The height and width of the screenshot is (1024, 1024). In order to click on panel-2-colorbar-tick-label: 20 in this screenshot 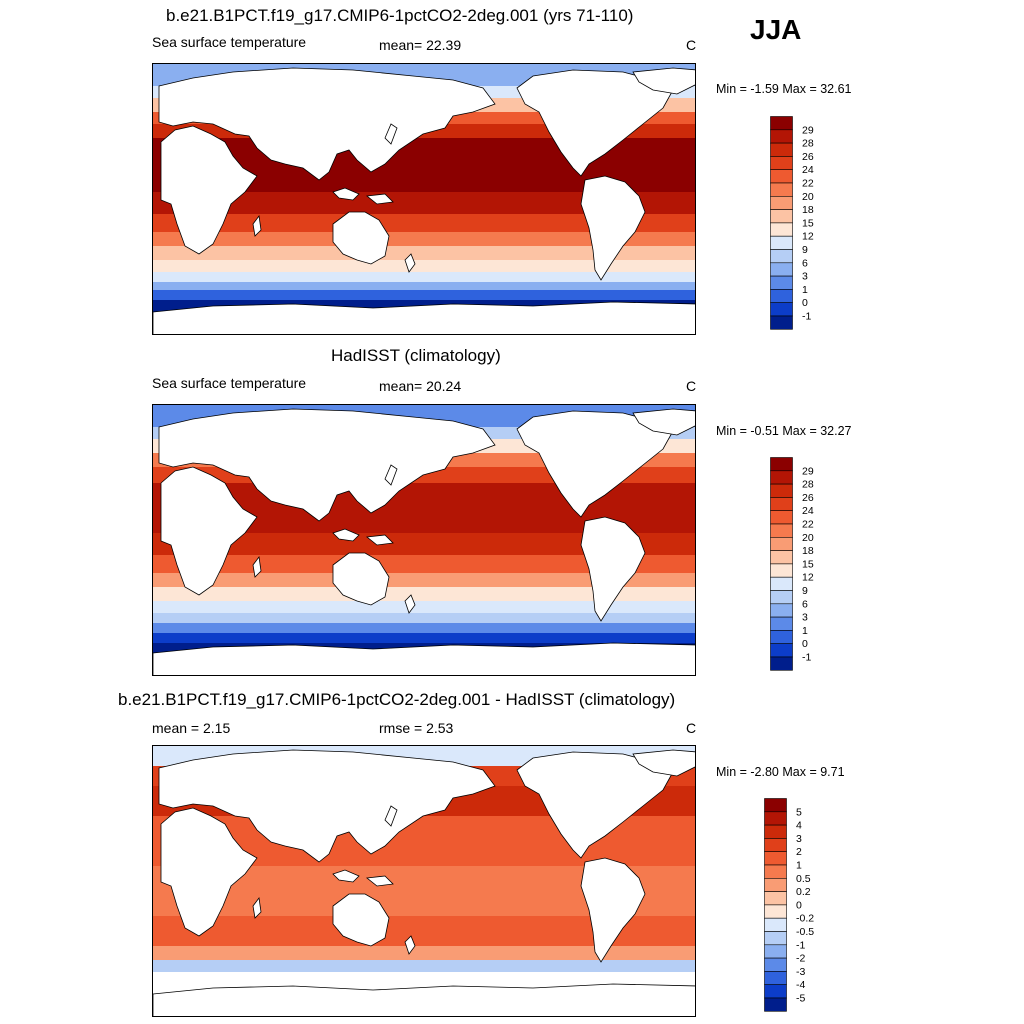, I will do `click(808, 538)`.